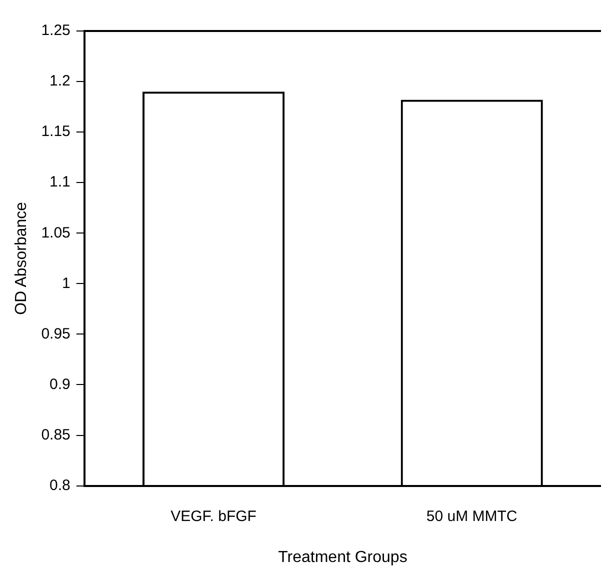 Image resolution: width=609 pixels, height=579 pixels. What do you see at coordinates (60, 81) in the screenshot?
I see `y-tick-label: 1.2` at bounding box center [60, 81].